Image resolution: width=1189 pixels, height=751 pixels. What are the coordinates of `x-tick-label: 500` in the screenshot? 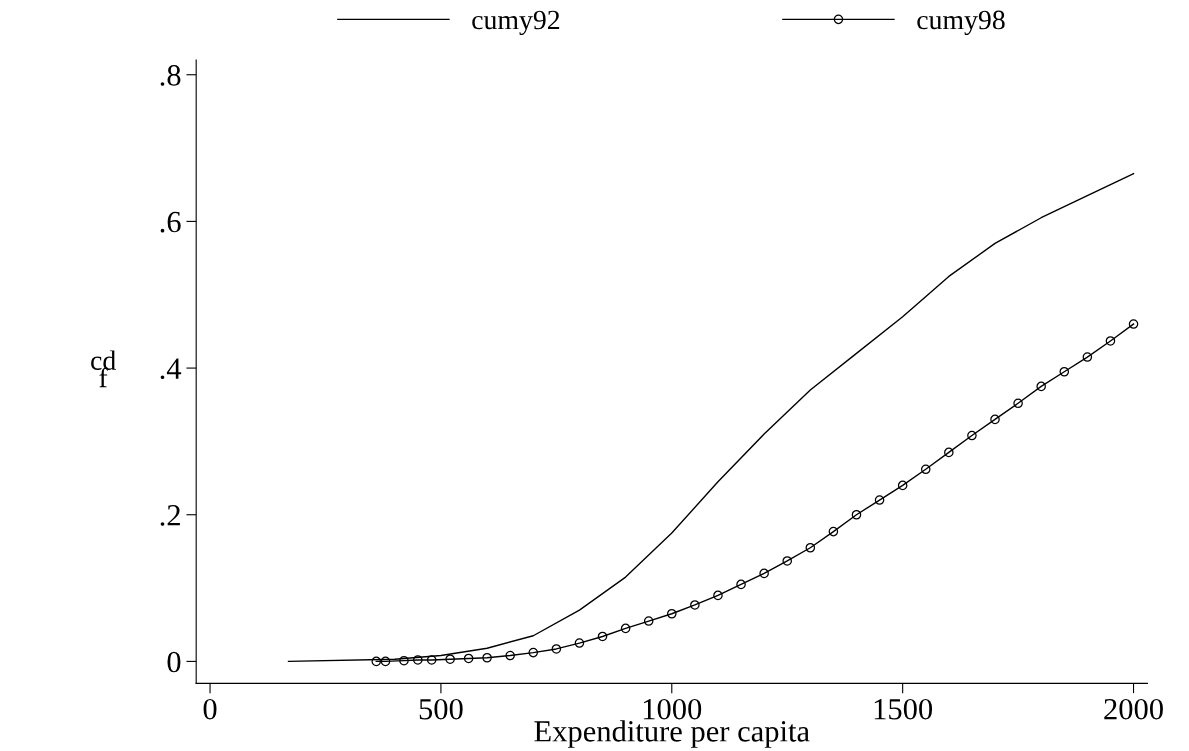 It's located at (441, 709).